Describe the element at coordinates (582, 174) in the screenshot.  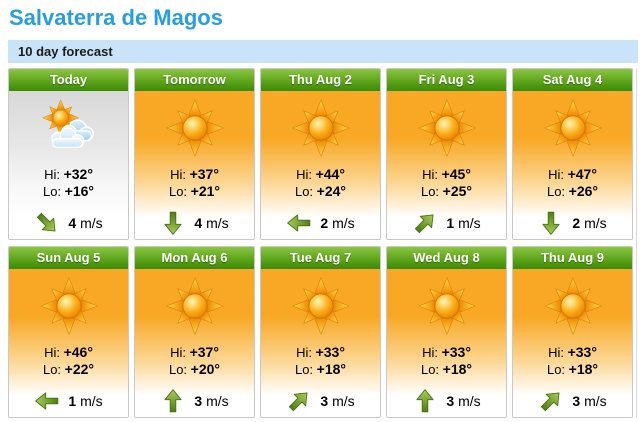
I see `high-temp-value: +47°` at that location.